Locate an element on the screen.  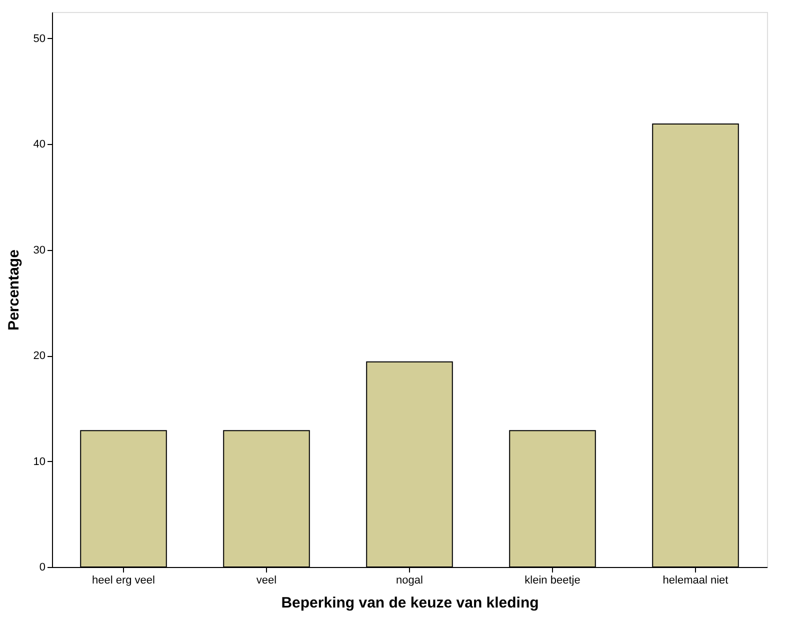
y-axis-title: Percentage is located at coordinates (13, 290).